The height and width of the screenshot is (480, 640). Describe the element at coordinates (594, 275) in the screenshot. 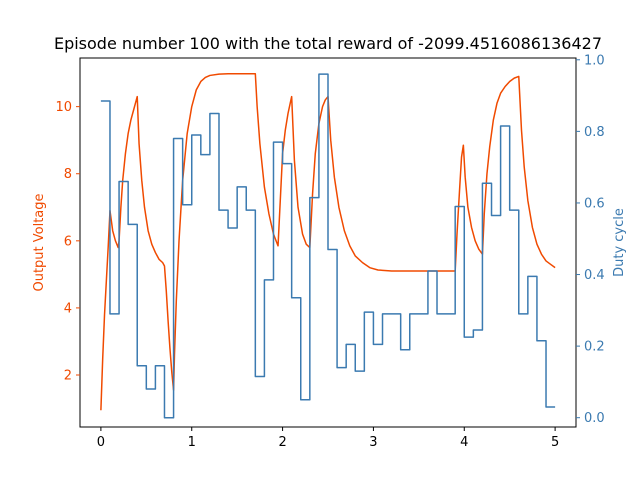

I see `y-right-tick-label: 0.4` at that location.